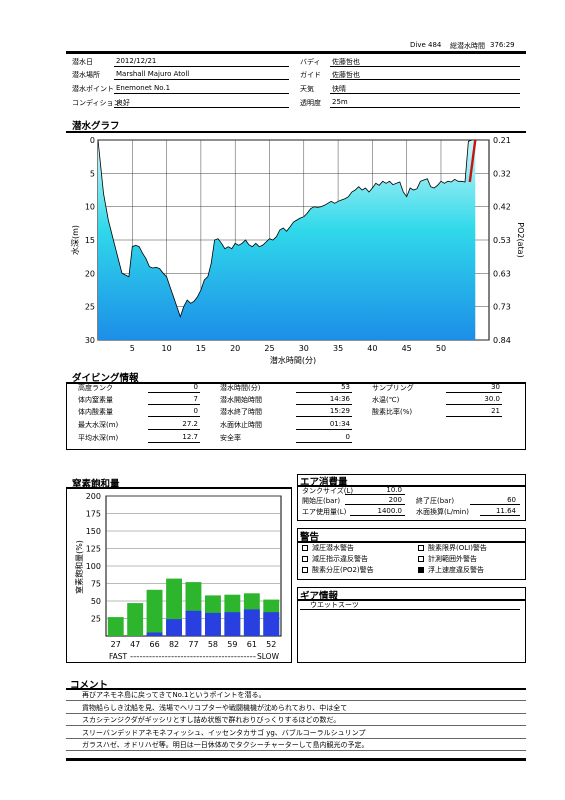  What do you see at coordinates (271, 644) in the screenshot?
I see `nitrogen-category: 52` at bounding box center [271, 644].